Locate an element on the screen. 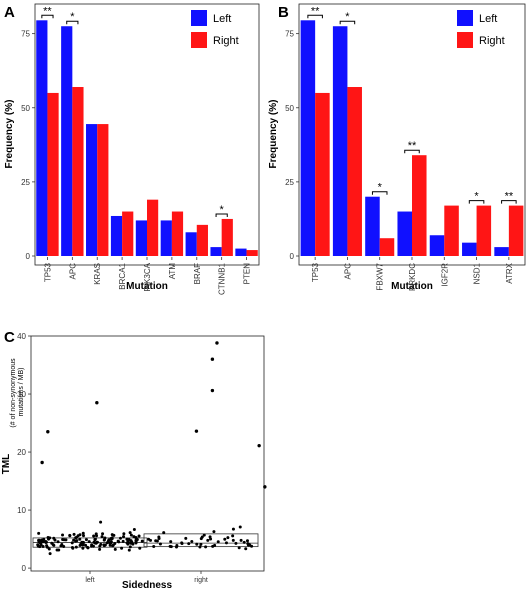 Image resolution: width=529 pixels, height=594 pixels. panel-a-bar-left-brca1 is located at coordinates (116, 235).